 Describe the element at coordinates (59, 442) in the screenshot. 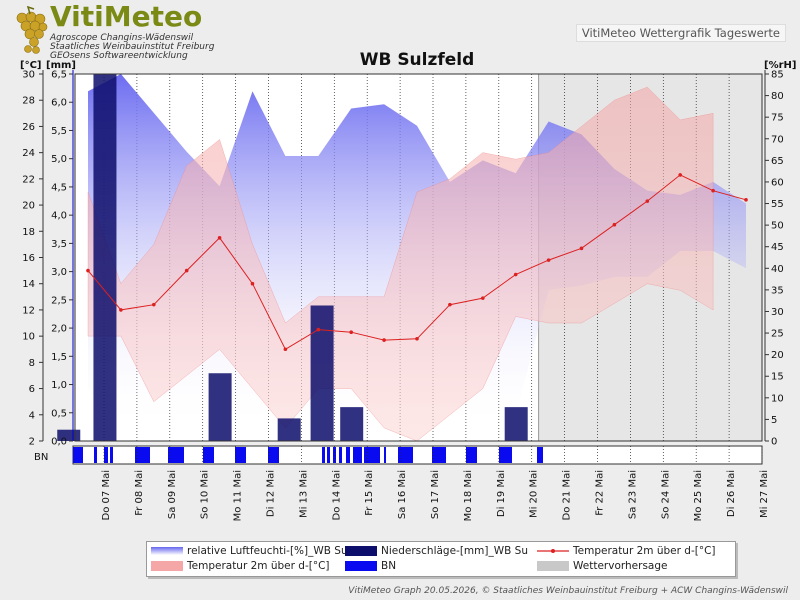

I see `precip-tick-label: 0,0` at that location.